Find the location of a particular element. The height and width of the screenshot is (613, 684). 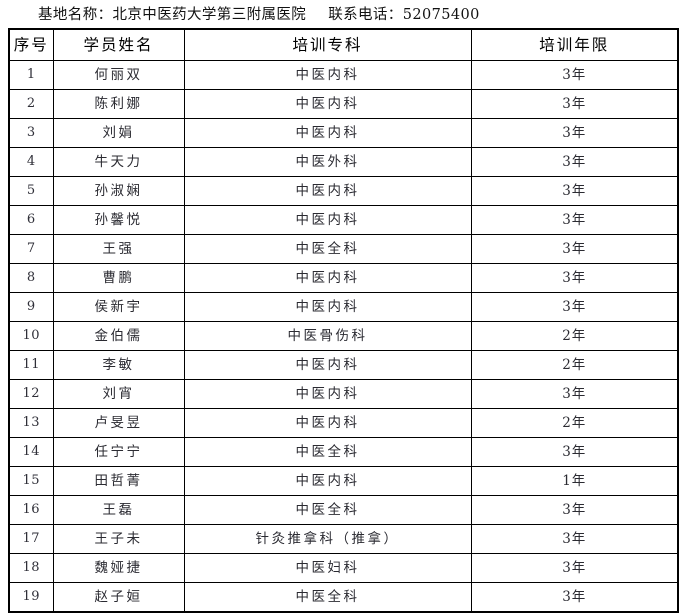

table-row: 19 赵子姮 中医全科 3年 is located at coordinates (343, 597).